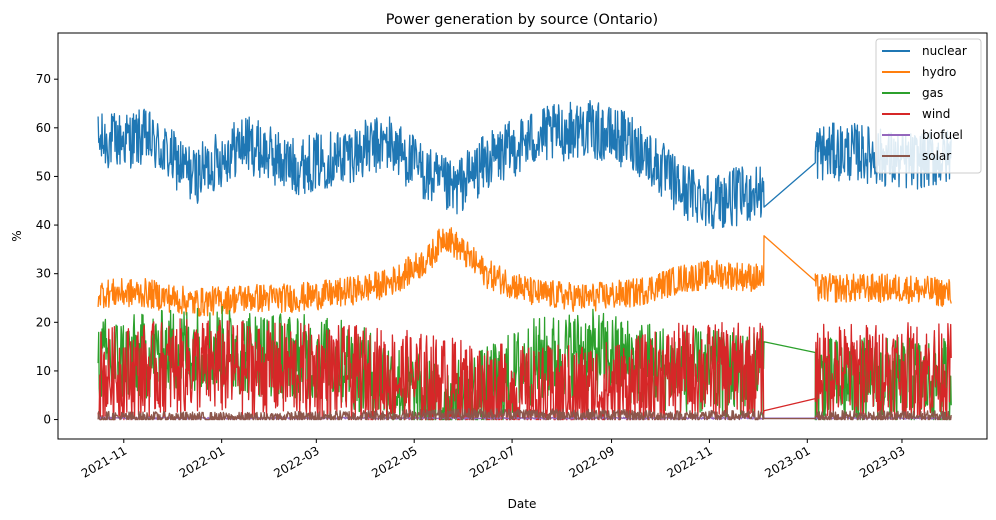  Describe the element at coordinates (524, 272) in the screenshot. I see `series-line-hydro` at that location.